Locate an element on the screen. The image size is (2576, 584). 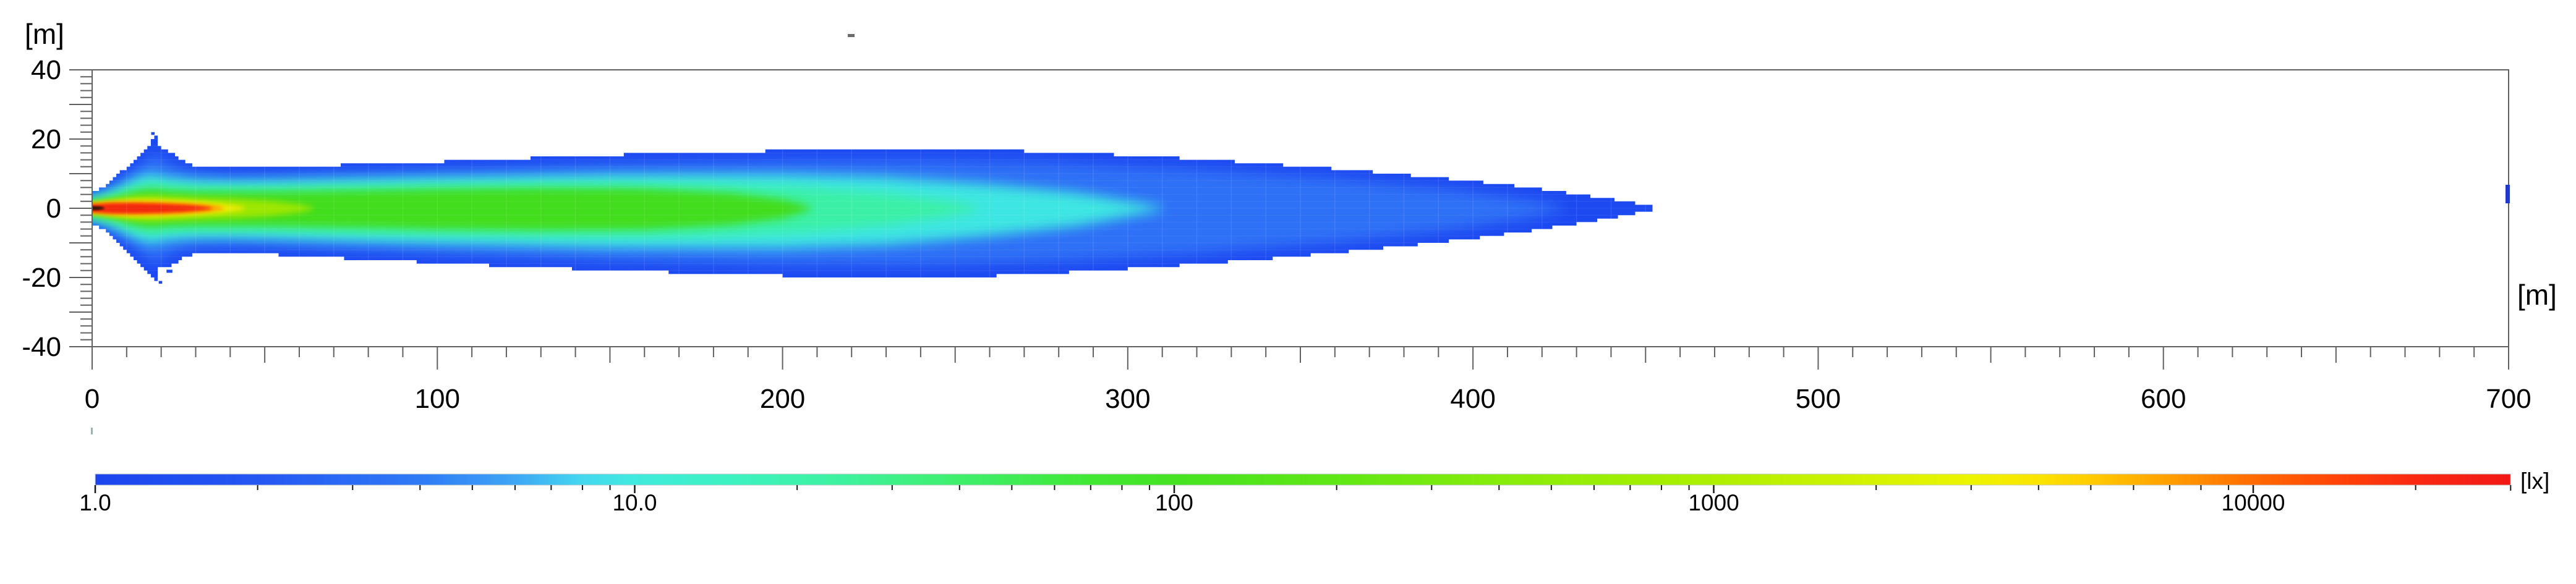
right-border-blue-dash is located at coordinates (2508, 194).